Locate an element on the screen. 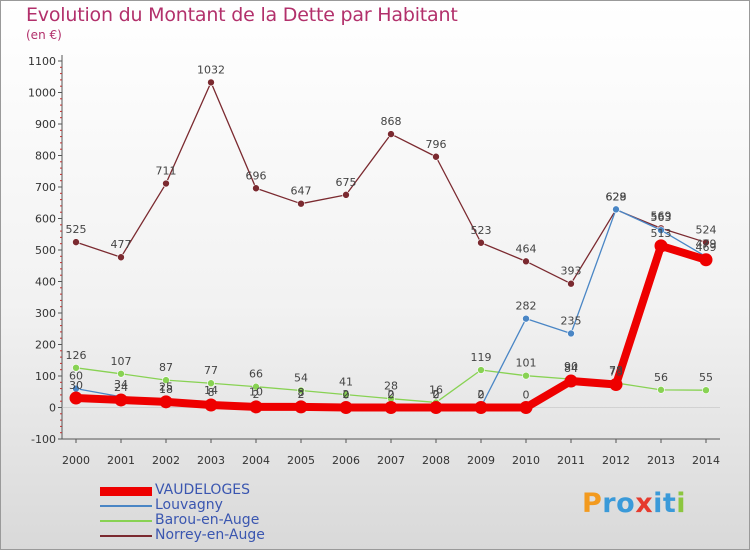  y-tick-label: 1100 is located at coordinates (42, 61).